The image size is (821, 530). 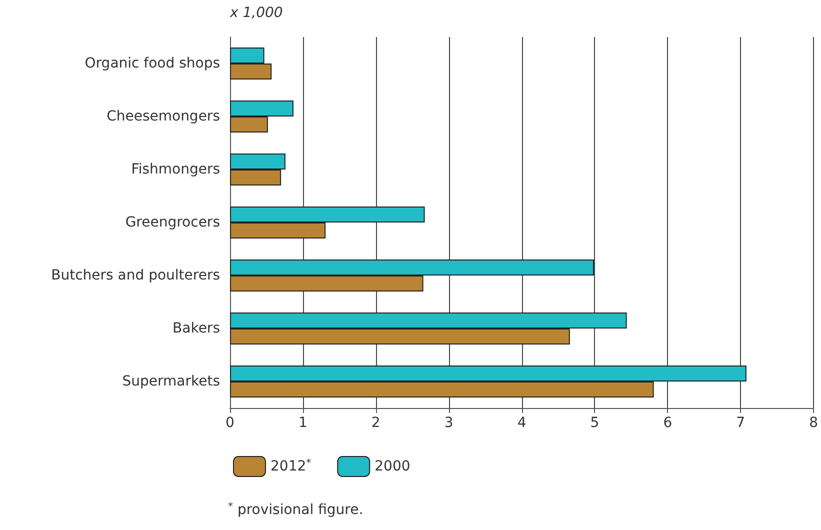 What do you see at coordinates (291, 466) in the screenshot?
I see `legend-label: 2012*` at bounding box center [291, 466].